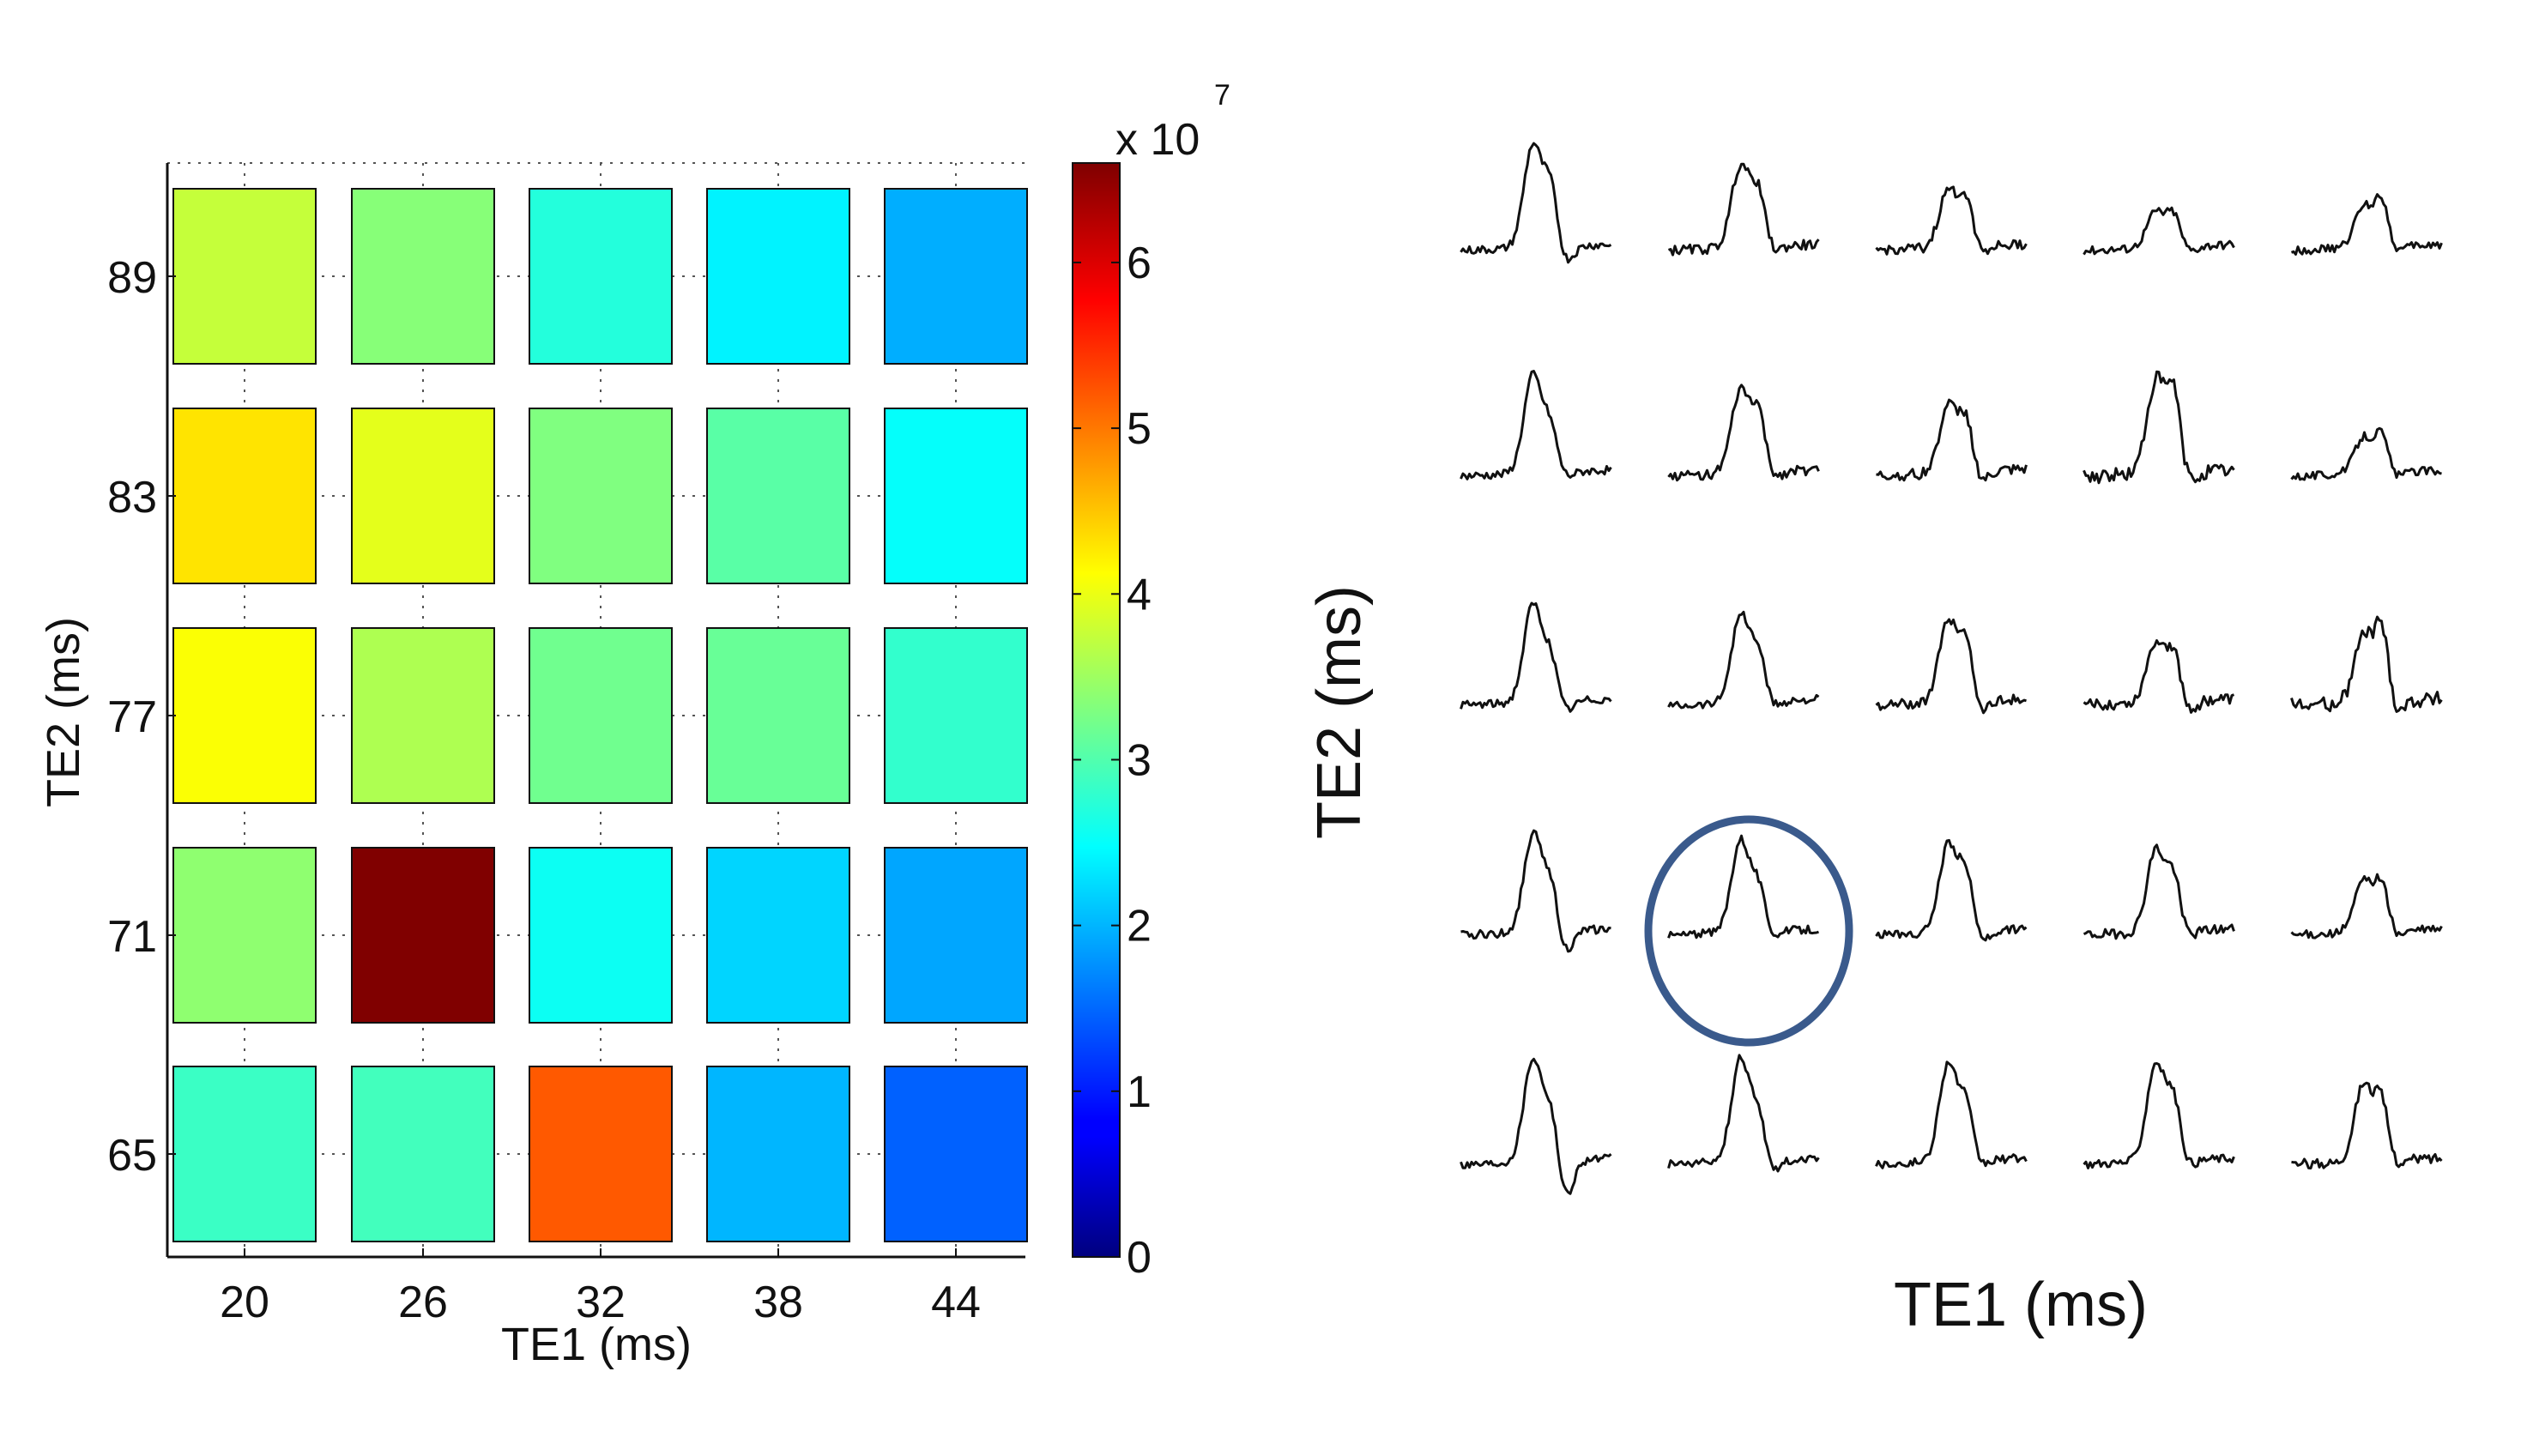 The width and height of the screenshot is (2539, 1456). Describe the element at coordinates (601, 1302) in the screenshot. I see `heatmap-x-tick-label: 32` at that location.